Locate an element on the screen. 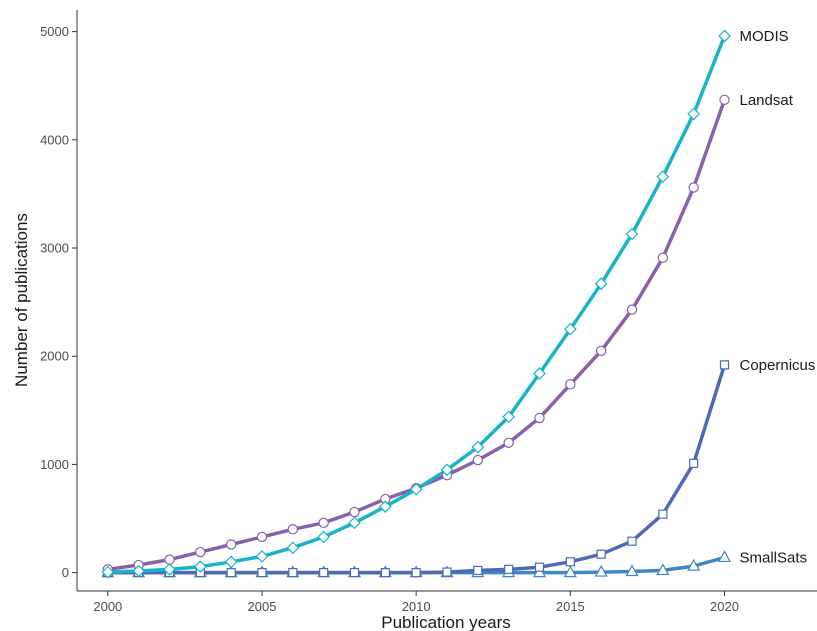 This screenshot has width=817, height=631. x-axis-ticks: 2000 2005 2010 2015 2020 is located at coordinates (416, 602).